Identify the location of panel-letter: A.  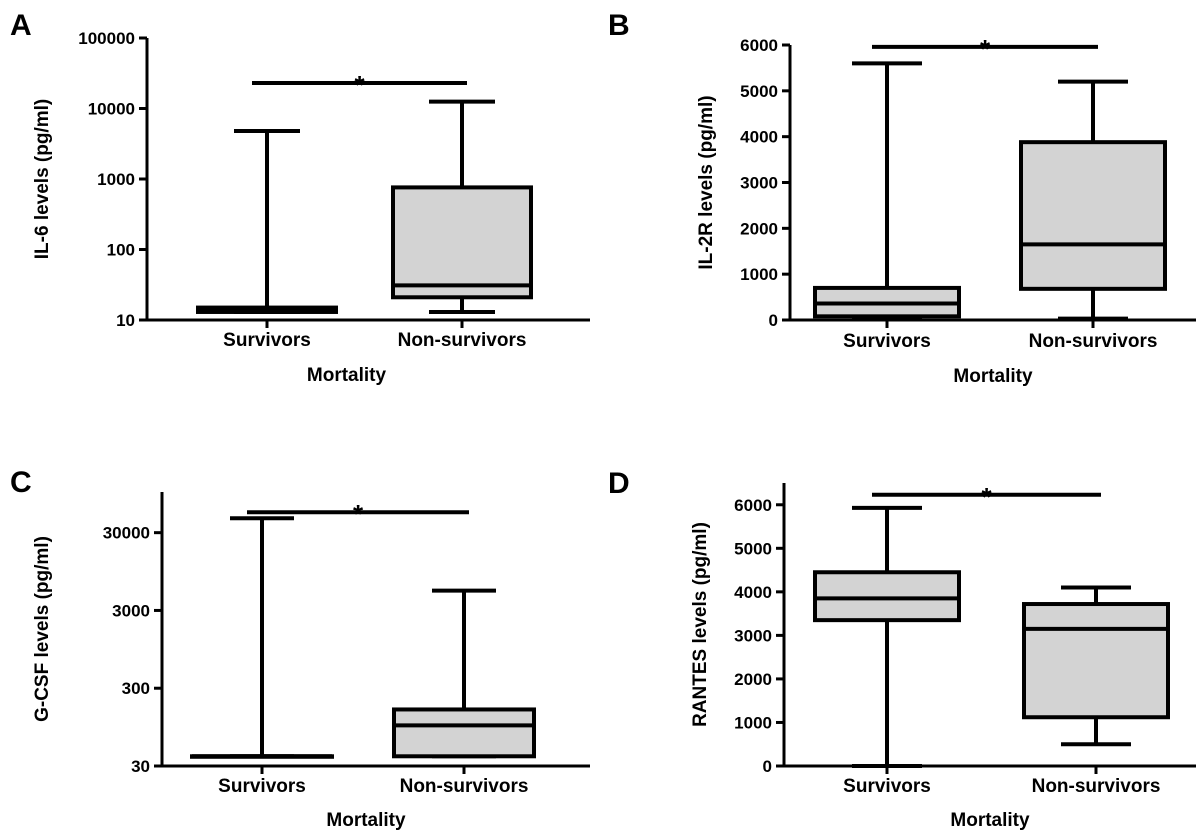
(21, 25).